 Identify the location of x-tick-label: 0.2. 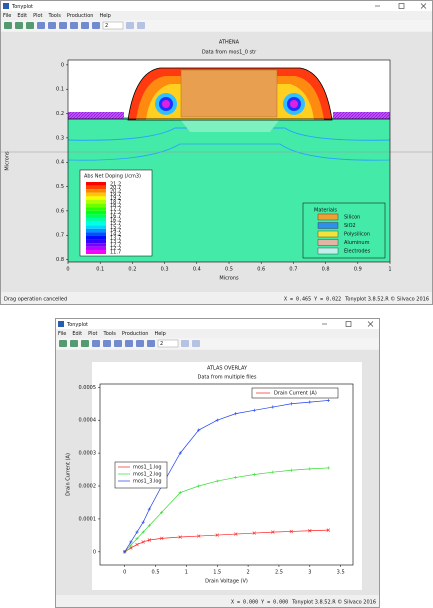
(132, 270).